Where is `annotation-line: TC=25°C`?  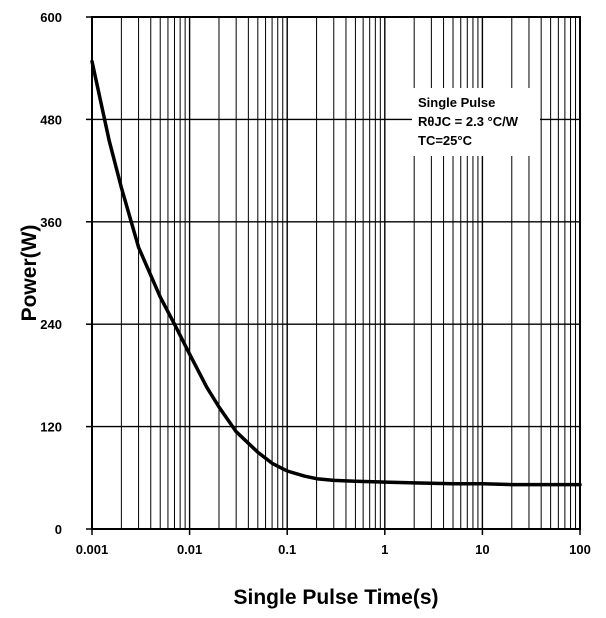
annotation-line: TC=25°C is located at coordinates (445, 140).